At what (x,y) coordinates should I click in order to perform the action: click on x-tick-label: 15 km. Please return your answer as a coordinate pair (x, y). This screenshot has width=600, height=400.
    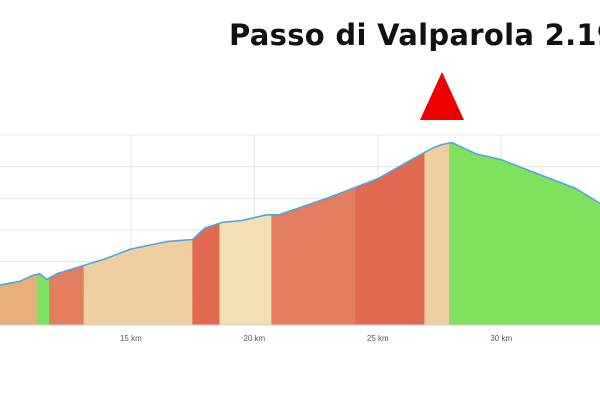
    Looking at the image, I should click on (131, 338).